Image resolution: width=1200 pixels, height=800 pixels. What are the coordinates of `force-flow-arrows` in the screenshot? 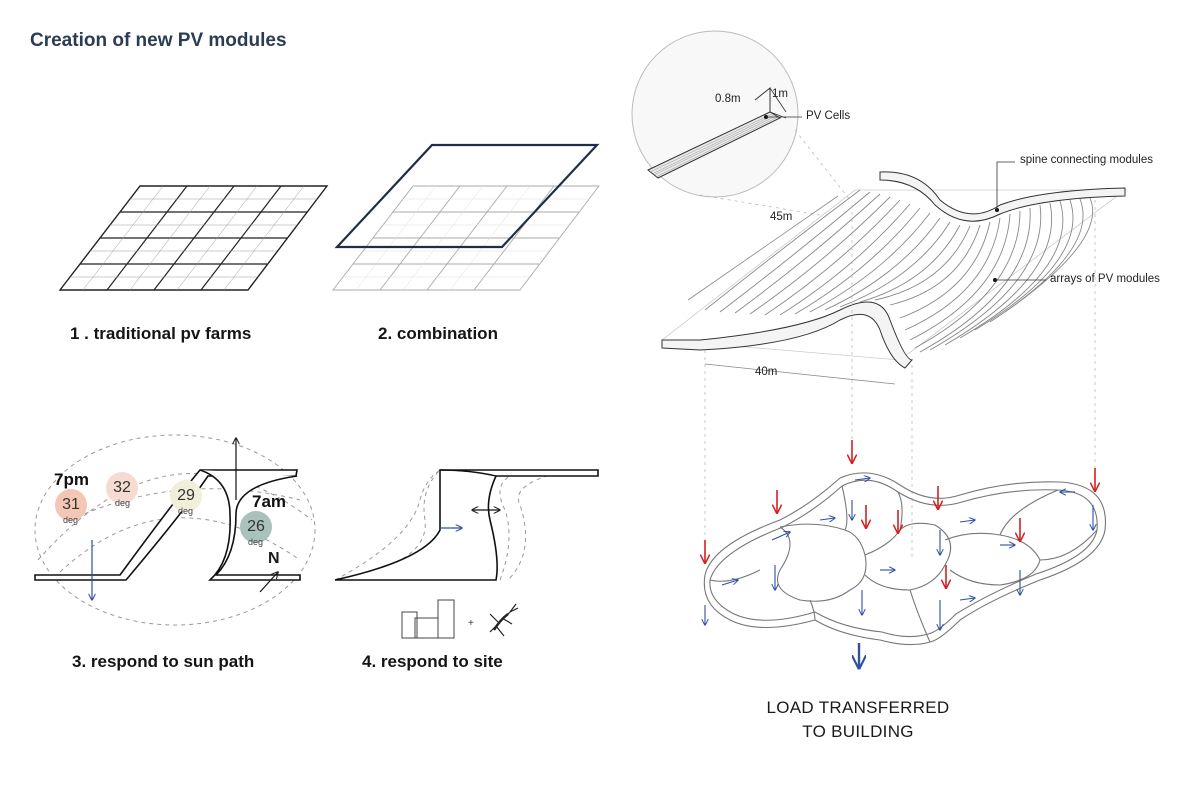 It's located at (899, 554).